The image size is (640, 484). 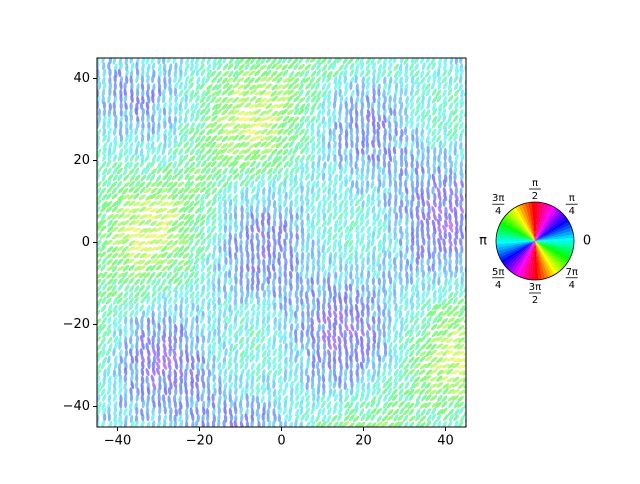 What do you see at coordinates (445, 441) in the screenshot?
I see `x-tick-label: 40` at bounding box center [445, 441].